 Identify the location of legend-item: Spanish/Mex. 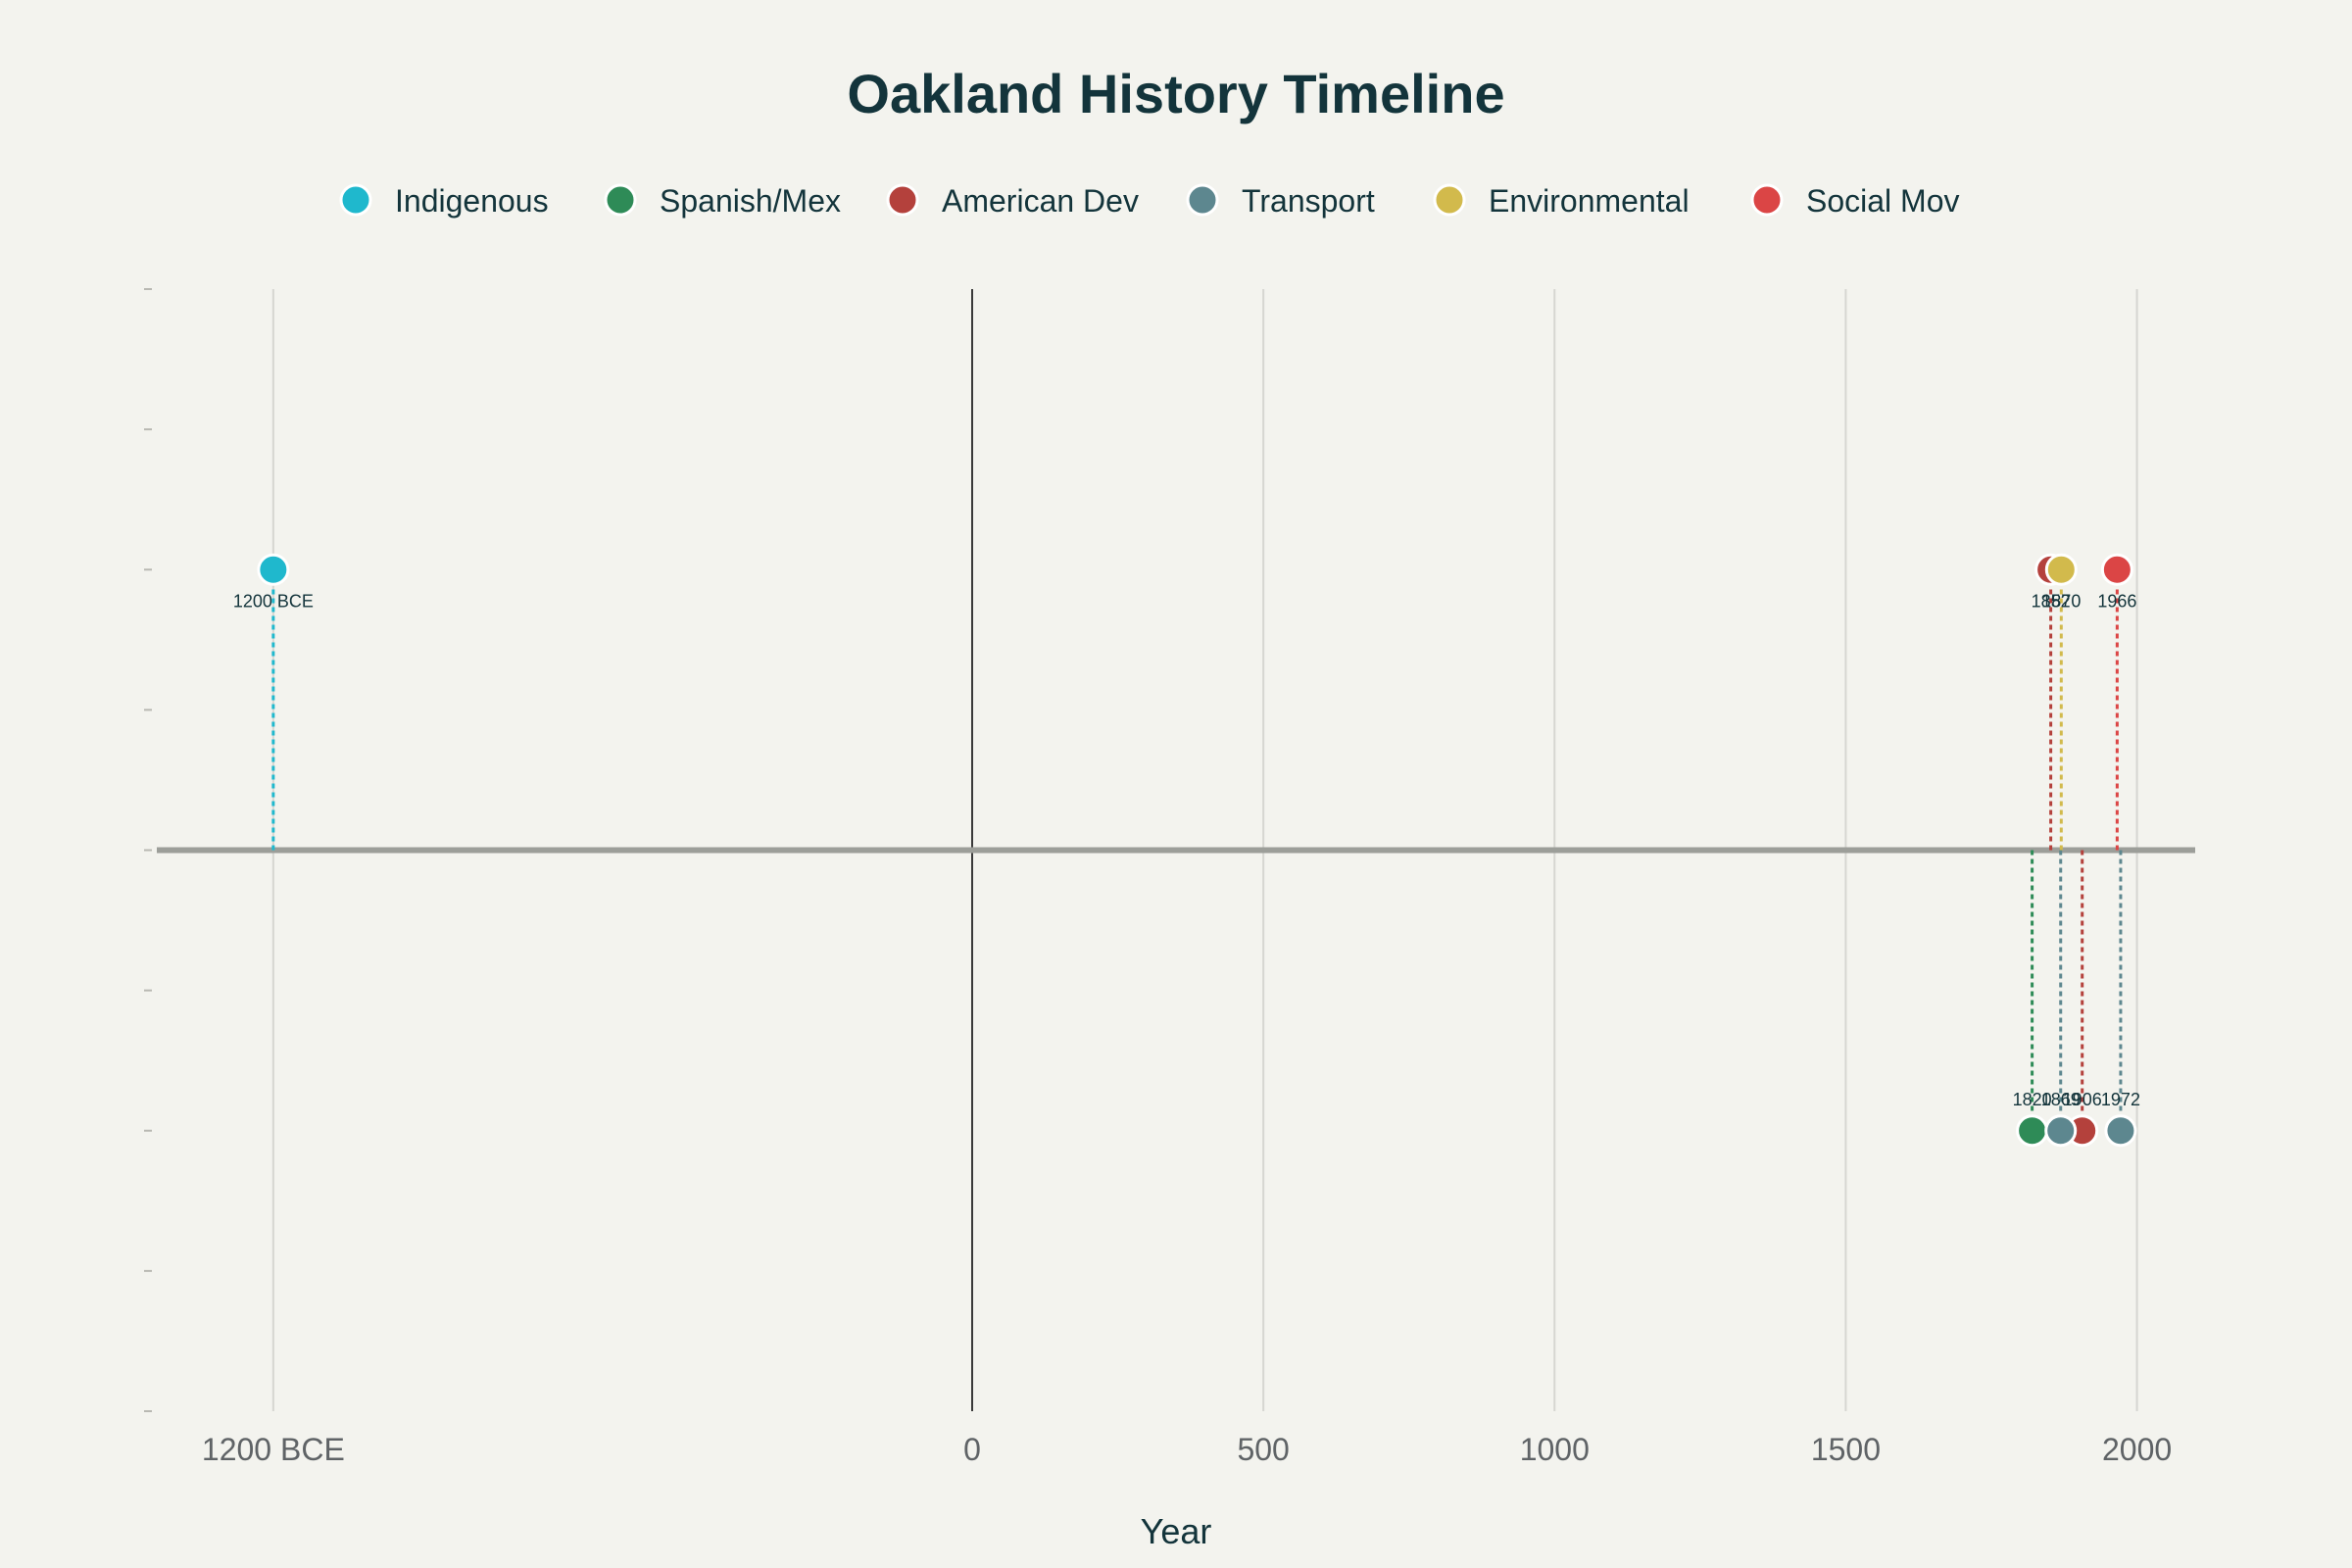
(722, 201).